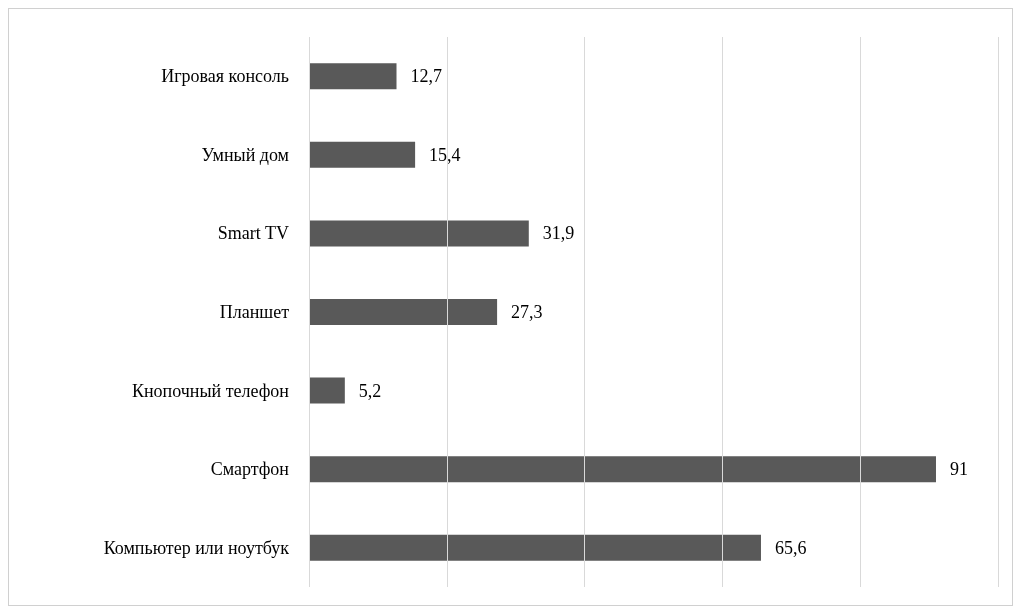 Image resolution: width=1021 pixels, height=614 pixels. I want to click on y-tick-label: Умный дом, so click(245, 154).